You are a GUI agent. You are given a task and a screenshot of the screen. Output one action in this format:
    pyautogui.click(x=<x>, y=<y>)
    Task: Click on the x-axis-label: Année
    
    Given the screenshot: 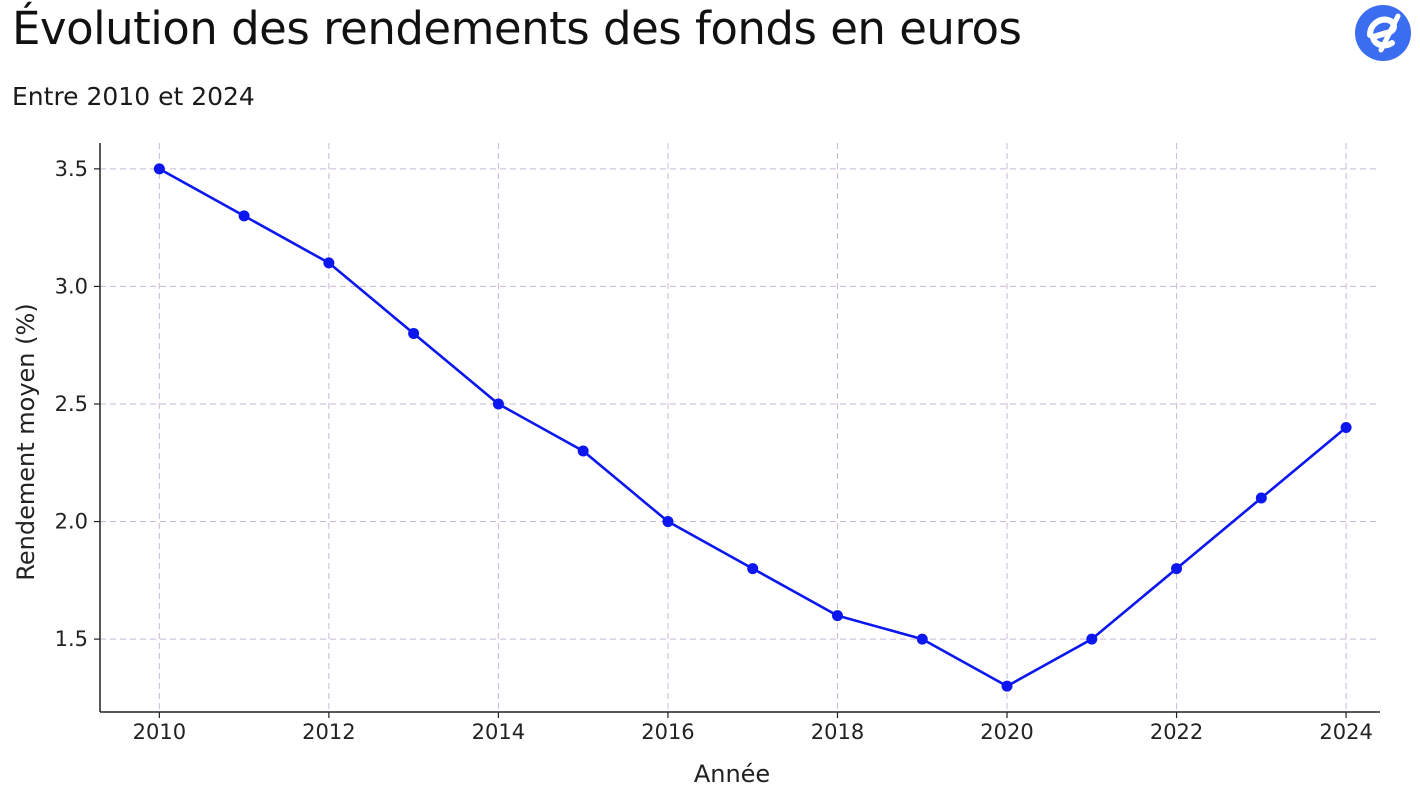 What is the action you would take?
    pyautogui.click(x=732, y=774)
    